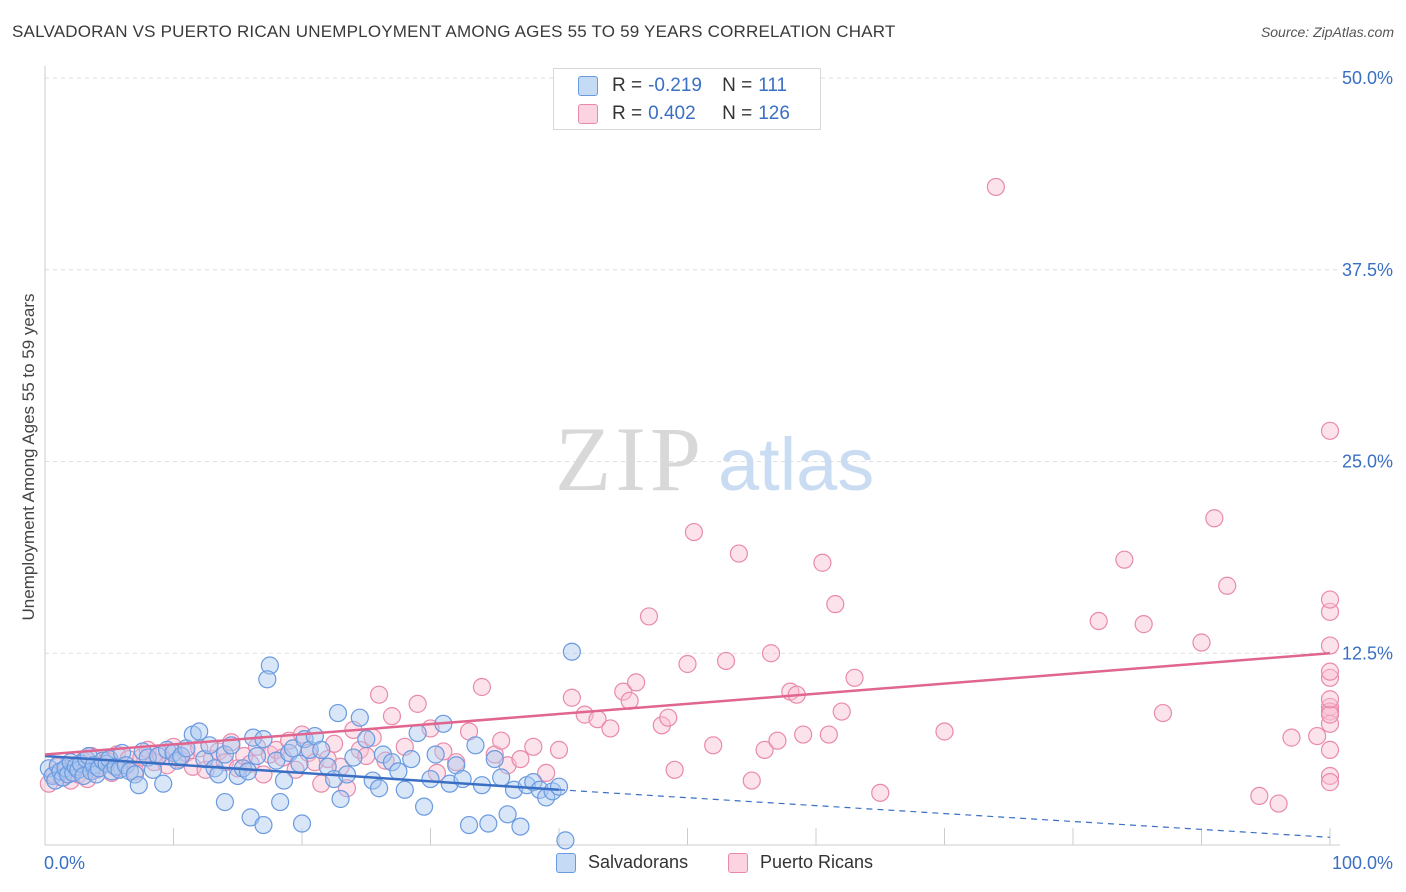 Image resolution: width=1406 pixels, height=892 pixels. I want to click on y-tick-label-1: 25.0%, so click(1367, 462).